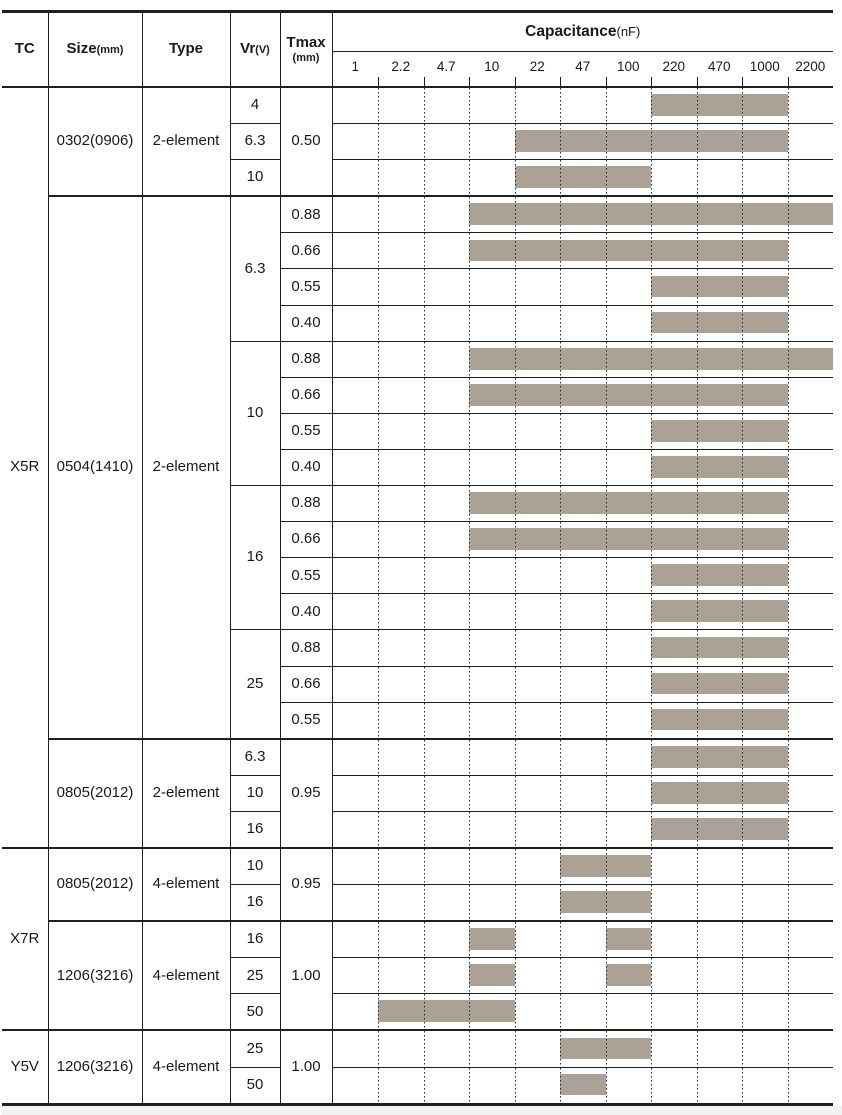  Describe the element at coordinates (255, 976) in the screenshot. I see `vr-cell: 25` at that location.